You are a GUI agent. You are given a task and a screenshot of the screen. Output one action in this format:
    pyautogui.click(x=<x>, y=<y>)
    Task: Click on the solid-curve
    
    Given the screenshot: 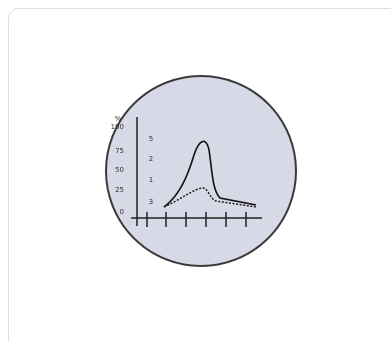 What is the action you would take?
    pyautogui.click(x=210, y=174)
    